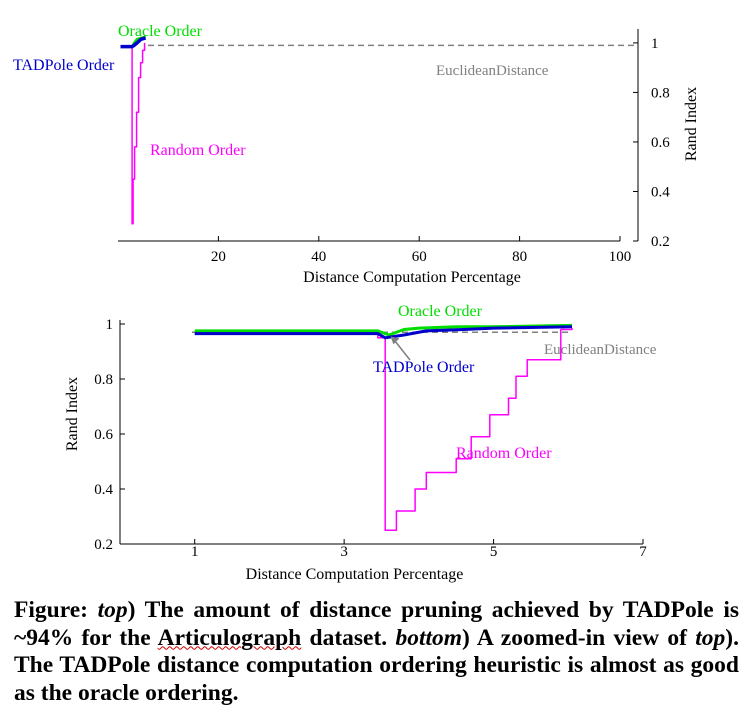 The height and width of the screenshot is (725, 747). Describe the element at coordinates (112, 610) in the screenshot. I see `caption-top-ref: top` at that location.